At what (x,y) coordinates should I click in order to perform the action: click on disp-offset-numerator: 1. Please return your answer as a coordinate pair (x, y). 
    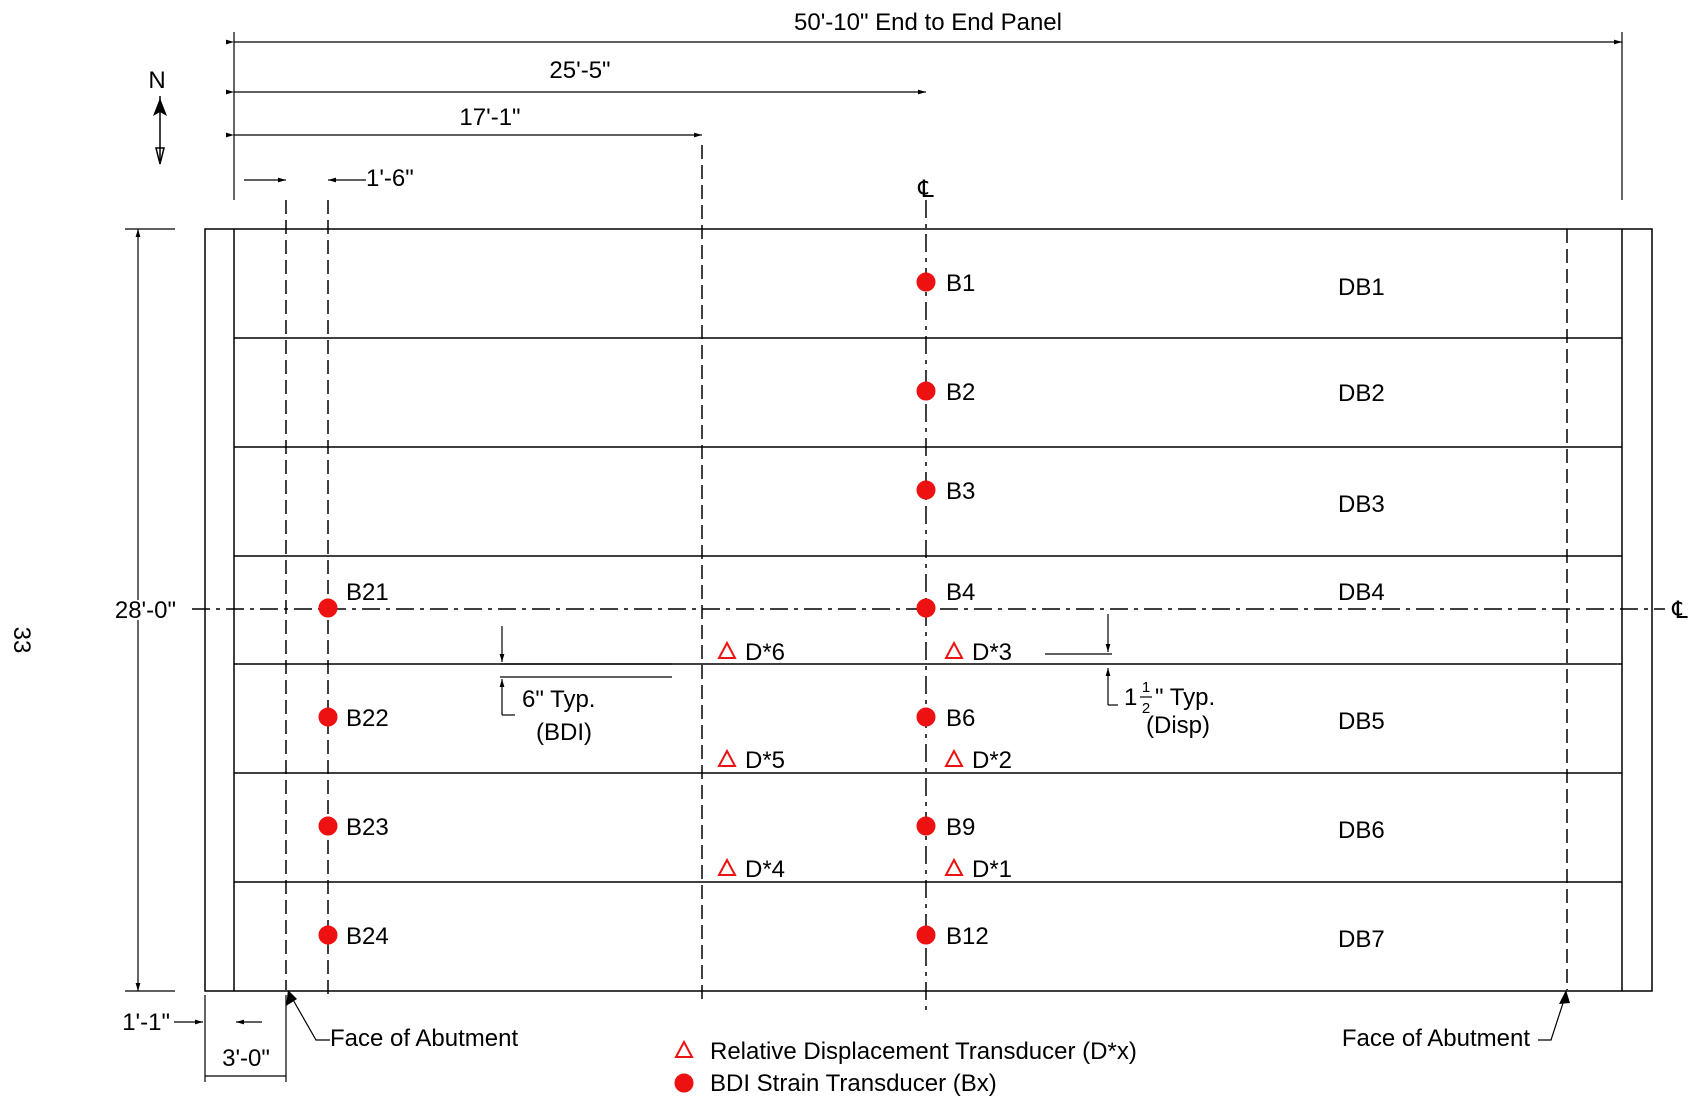
    Looking at the image, I should click on (1146, 687).